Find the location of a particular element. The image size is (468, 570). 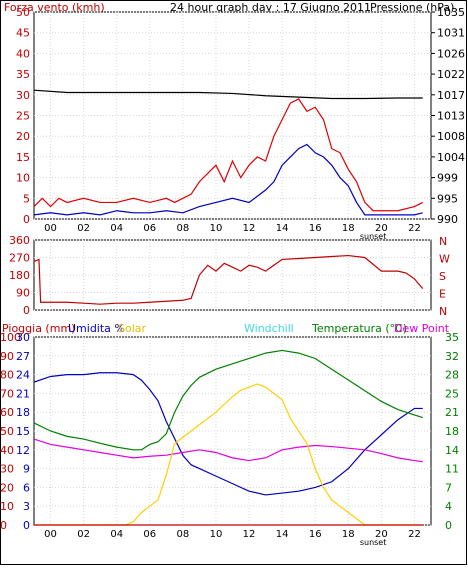

wind-y-tick: 10 is located at coordinates (23, 178).